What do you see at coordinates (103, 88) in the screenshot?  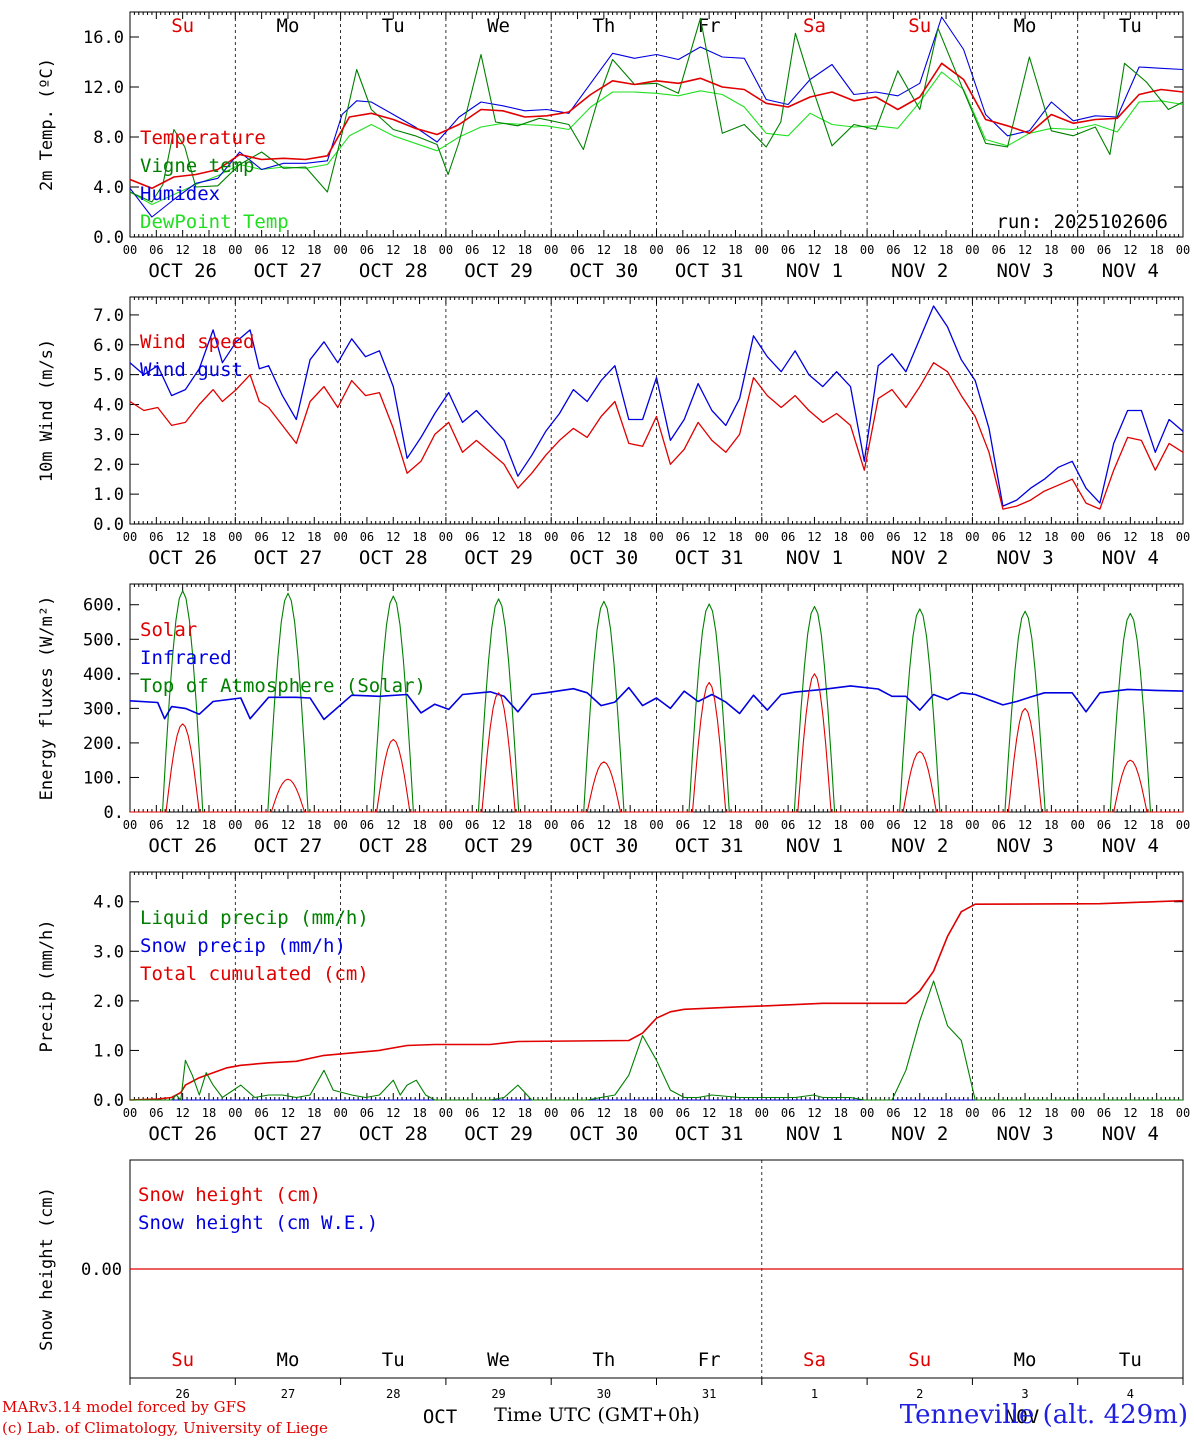 I see `temp-y-tick-label: 12.0` at bounding box center [103, 88].